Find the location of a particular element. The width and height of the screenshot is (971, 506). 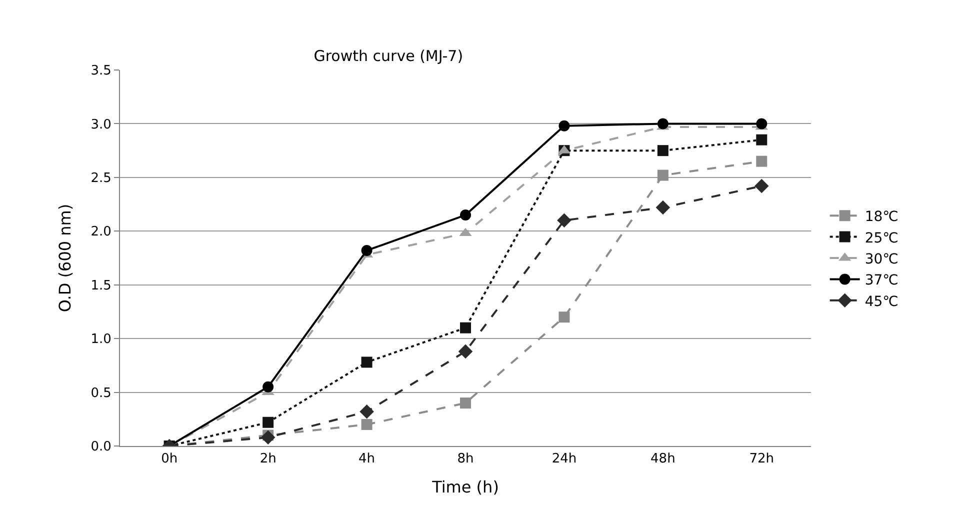

legend-label: 37℃ is located at coordinates (881, 280).